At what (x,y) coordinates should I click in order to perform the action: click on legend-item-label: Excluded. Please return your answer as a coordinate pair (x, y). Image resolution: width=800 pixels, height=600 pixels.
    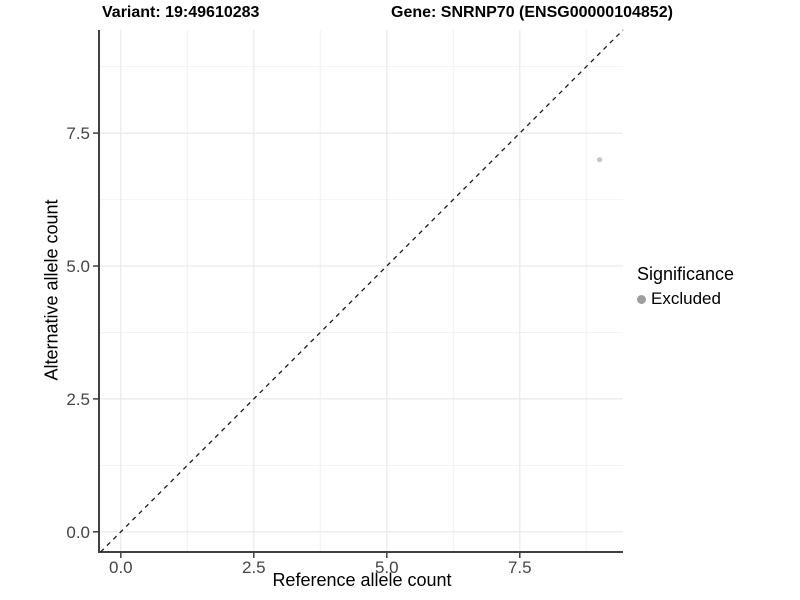
    Looking at the image, I should click on (686, 298).